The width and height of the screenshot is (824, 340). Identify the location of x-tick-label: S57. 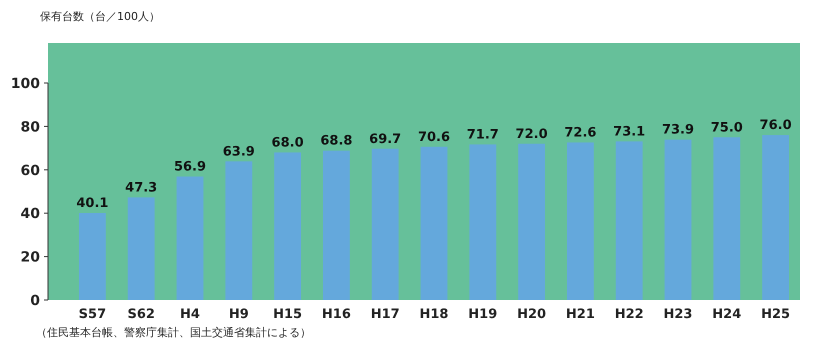
(92, 314).